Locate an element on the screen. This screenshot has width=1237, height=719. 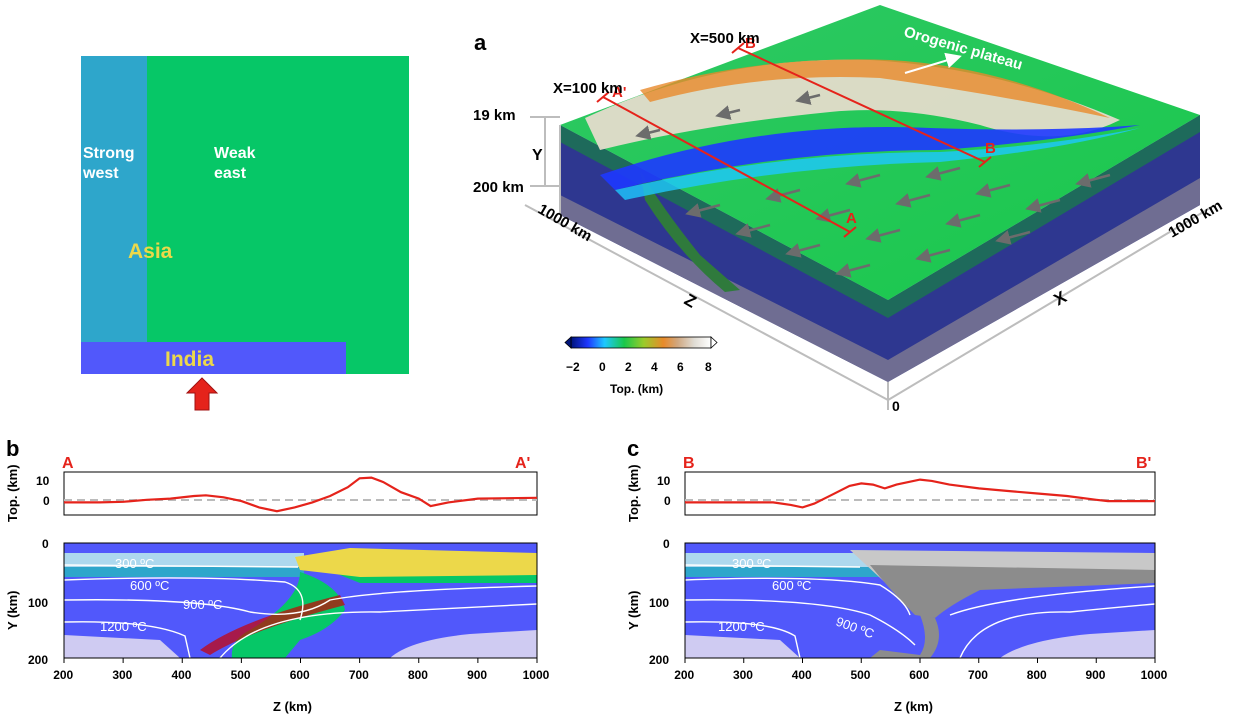
panel-c-xtick-700: 700 is located at coordinates (978, 675).